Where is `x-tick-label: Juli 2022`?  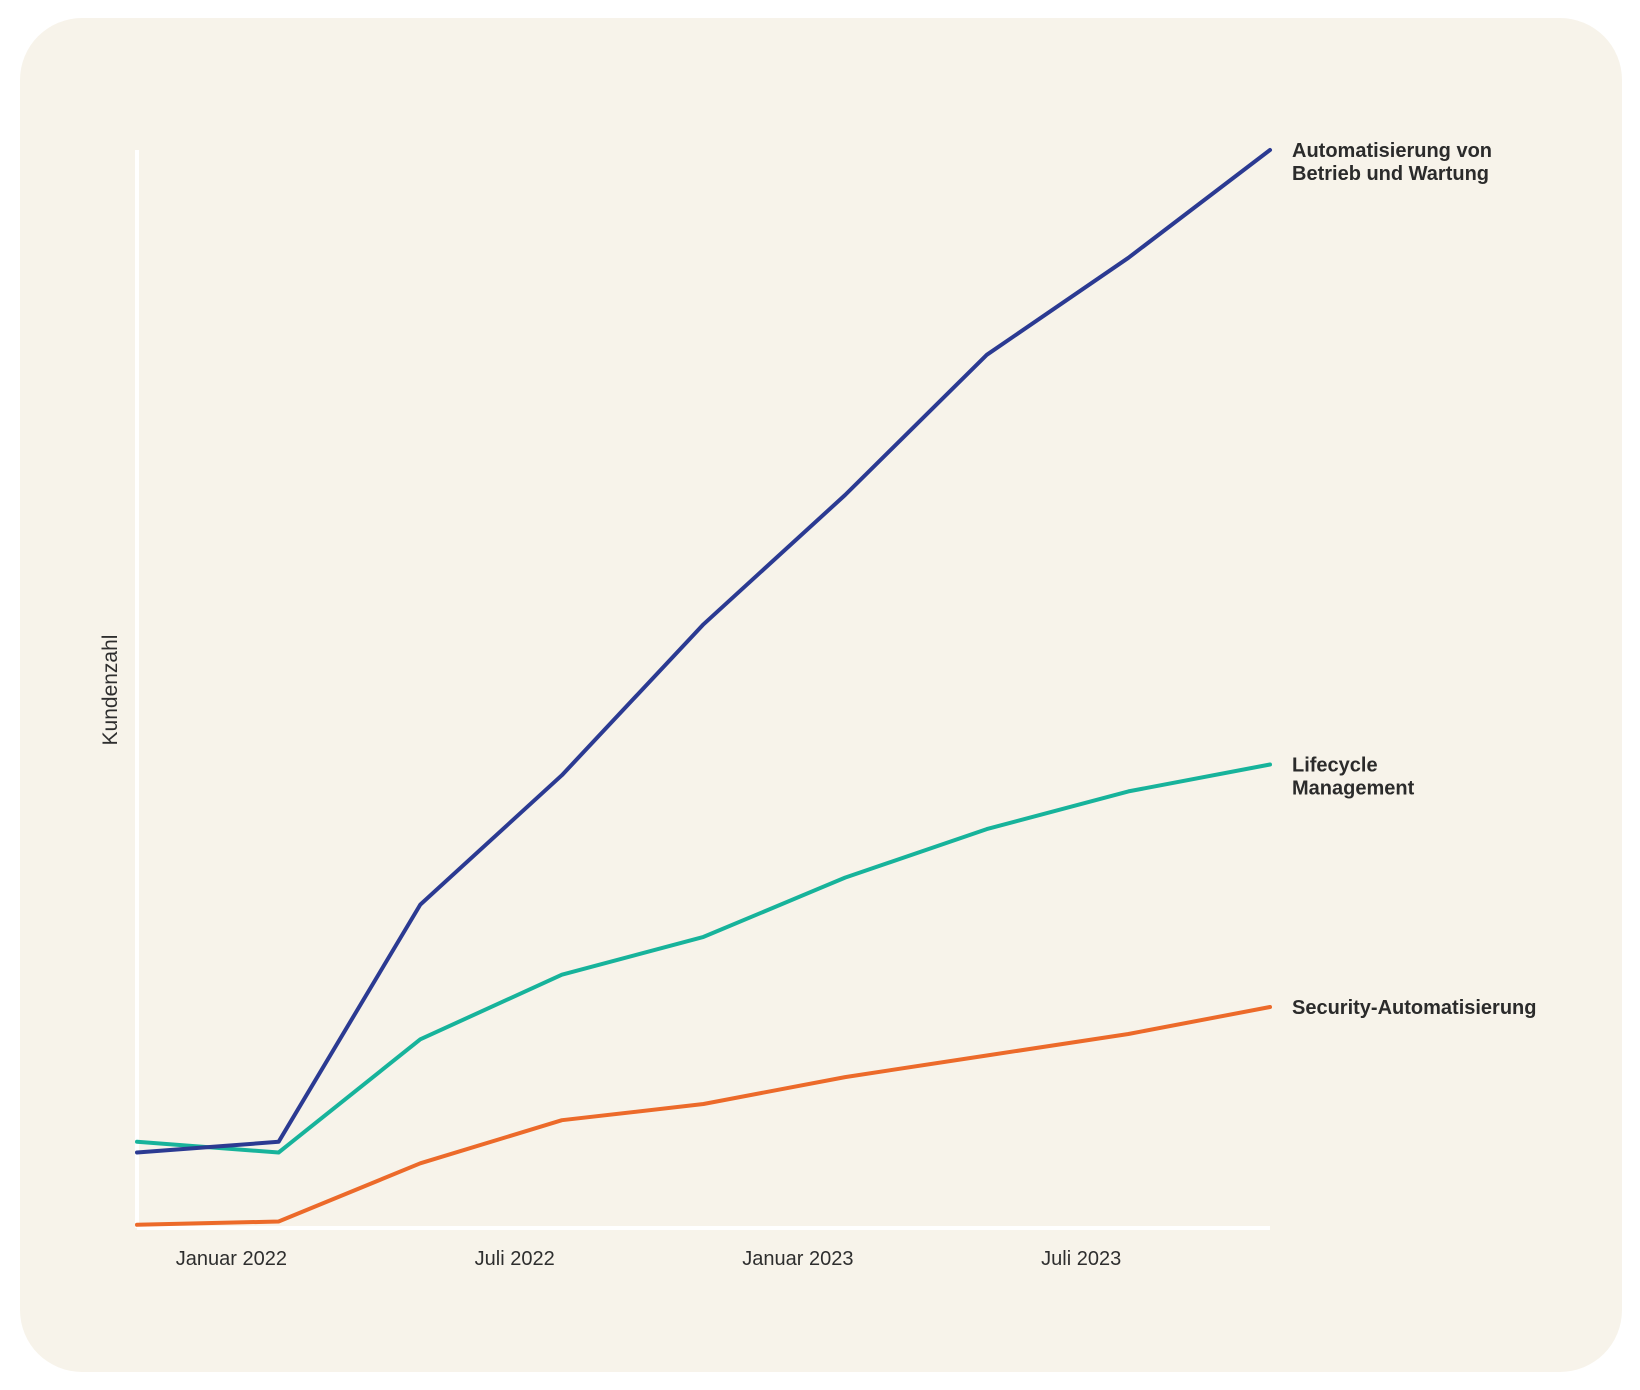 x-tick-label: Juli 2022 is located at coordinates (515, 1259).